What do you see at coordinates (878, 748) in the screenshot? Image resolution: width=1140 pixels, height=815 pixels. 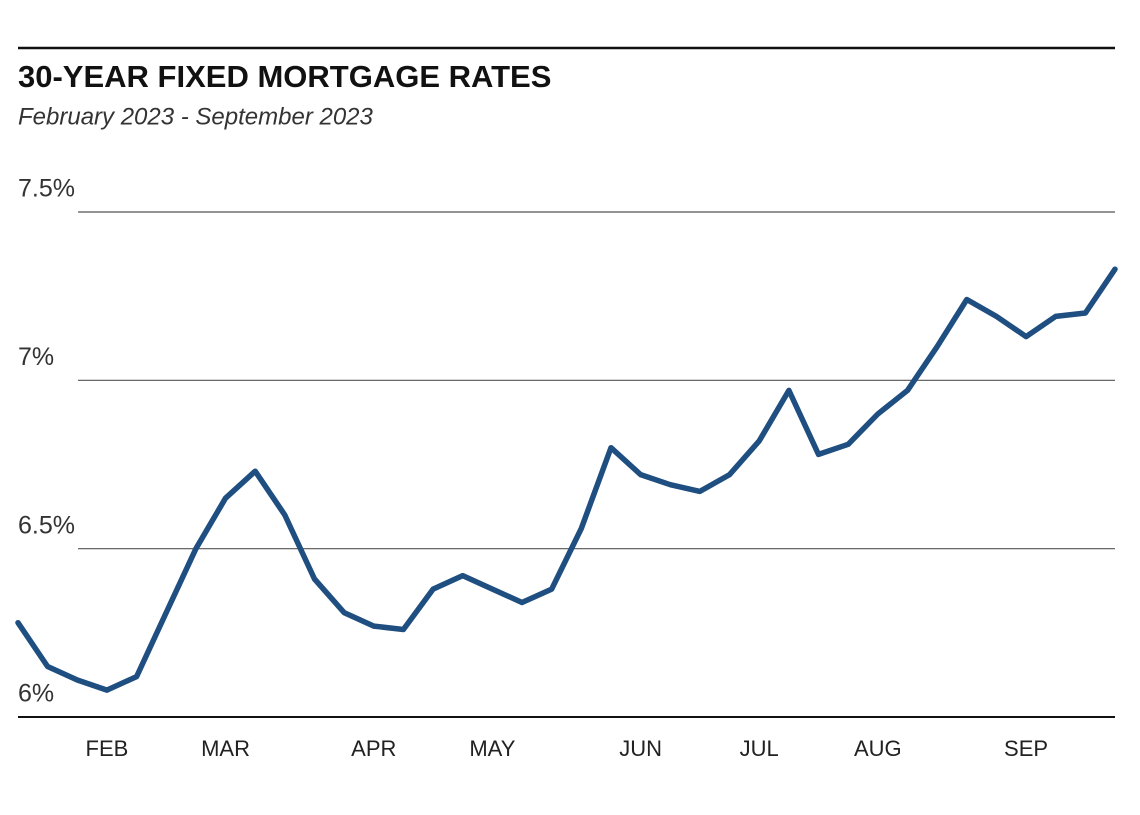 I see `x-tick-label: AUG` at bounding box center [878, 748].